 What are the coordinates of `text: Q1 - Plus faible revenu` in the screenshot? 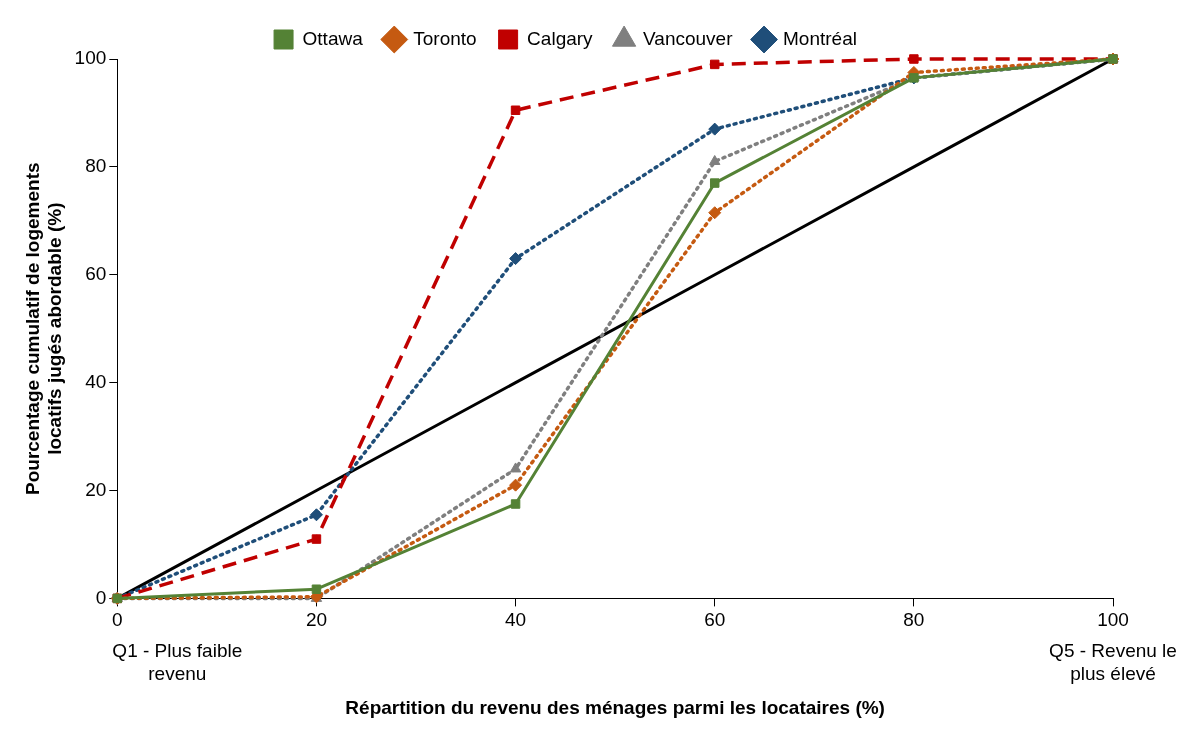 It's located at (177, 662).